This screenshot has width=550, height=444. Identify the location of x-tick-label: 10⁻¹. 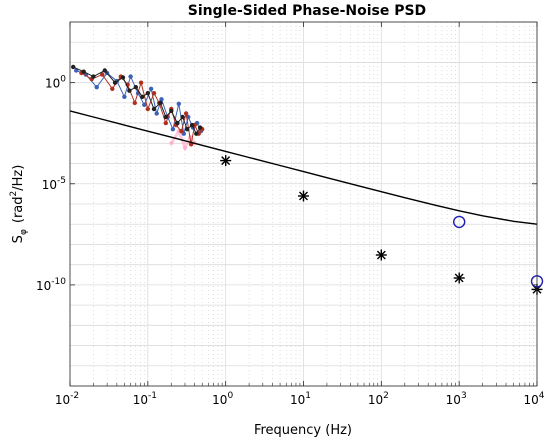
(145, 399).